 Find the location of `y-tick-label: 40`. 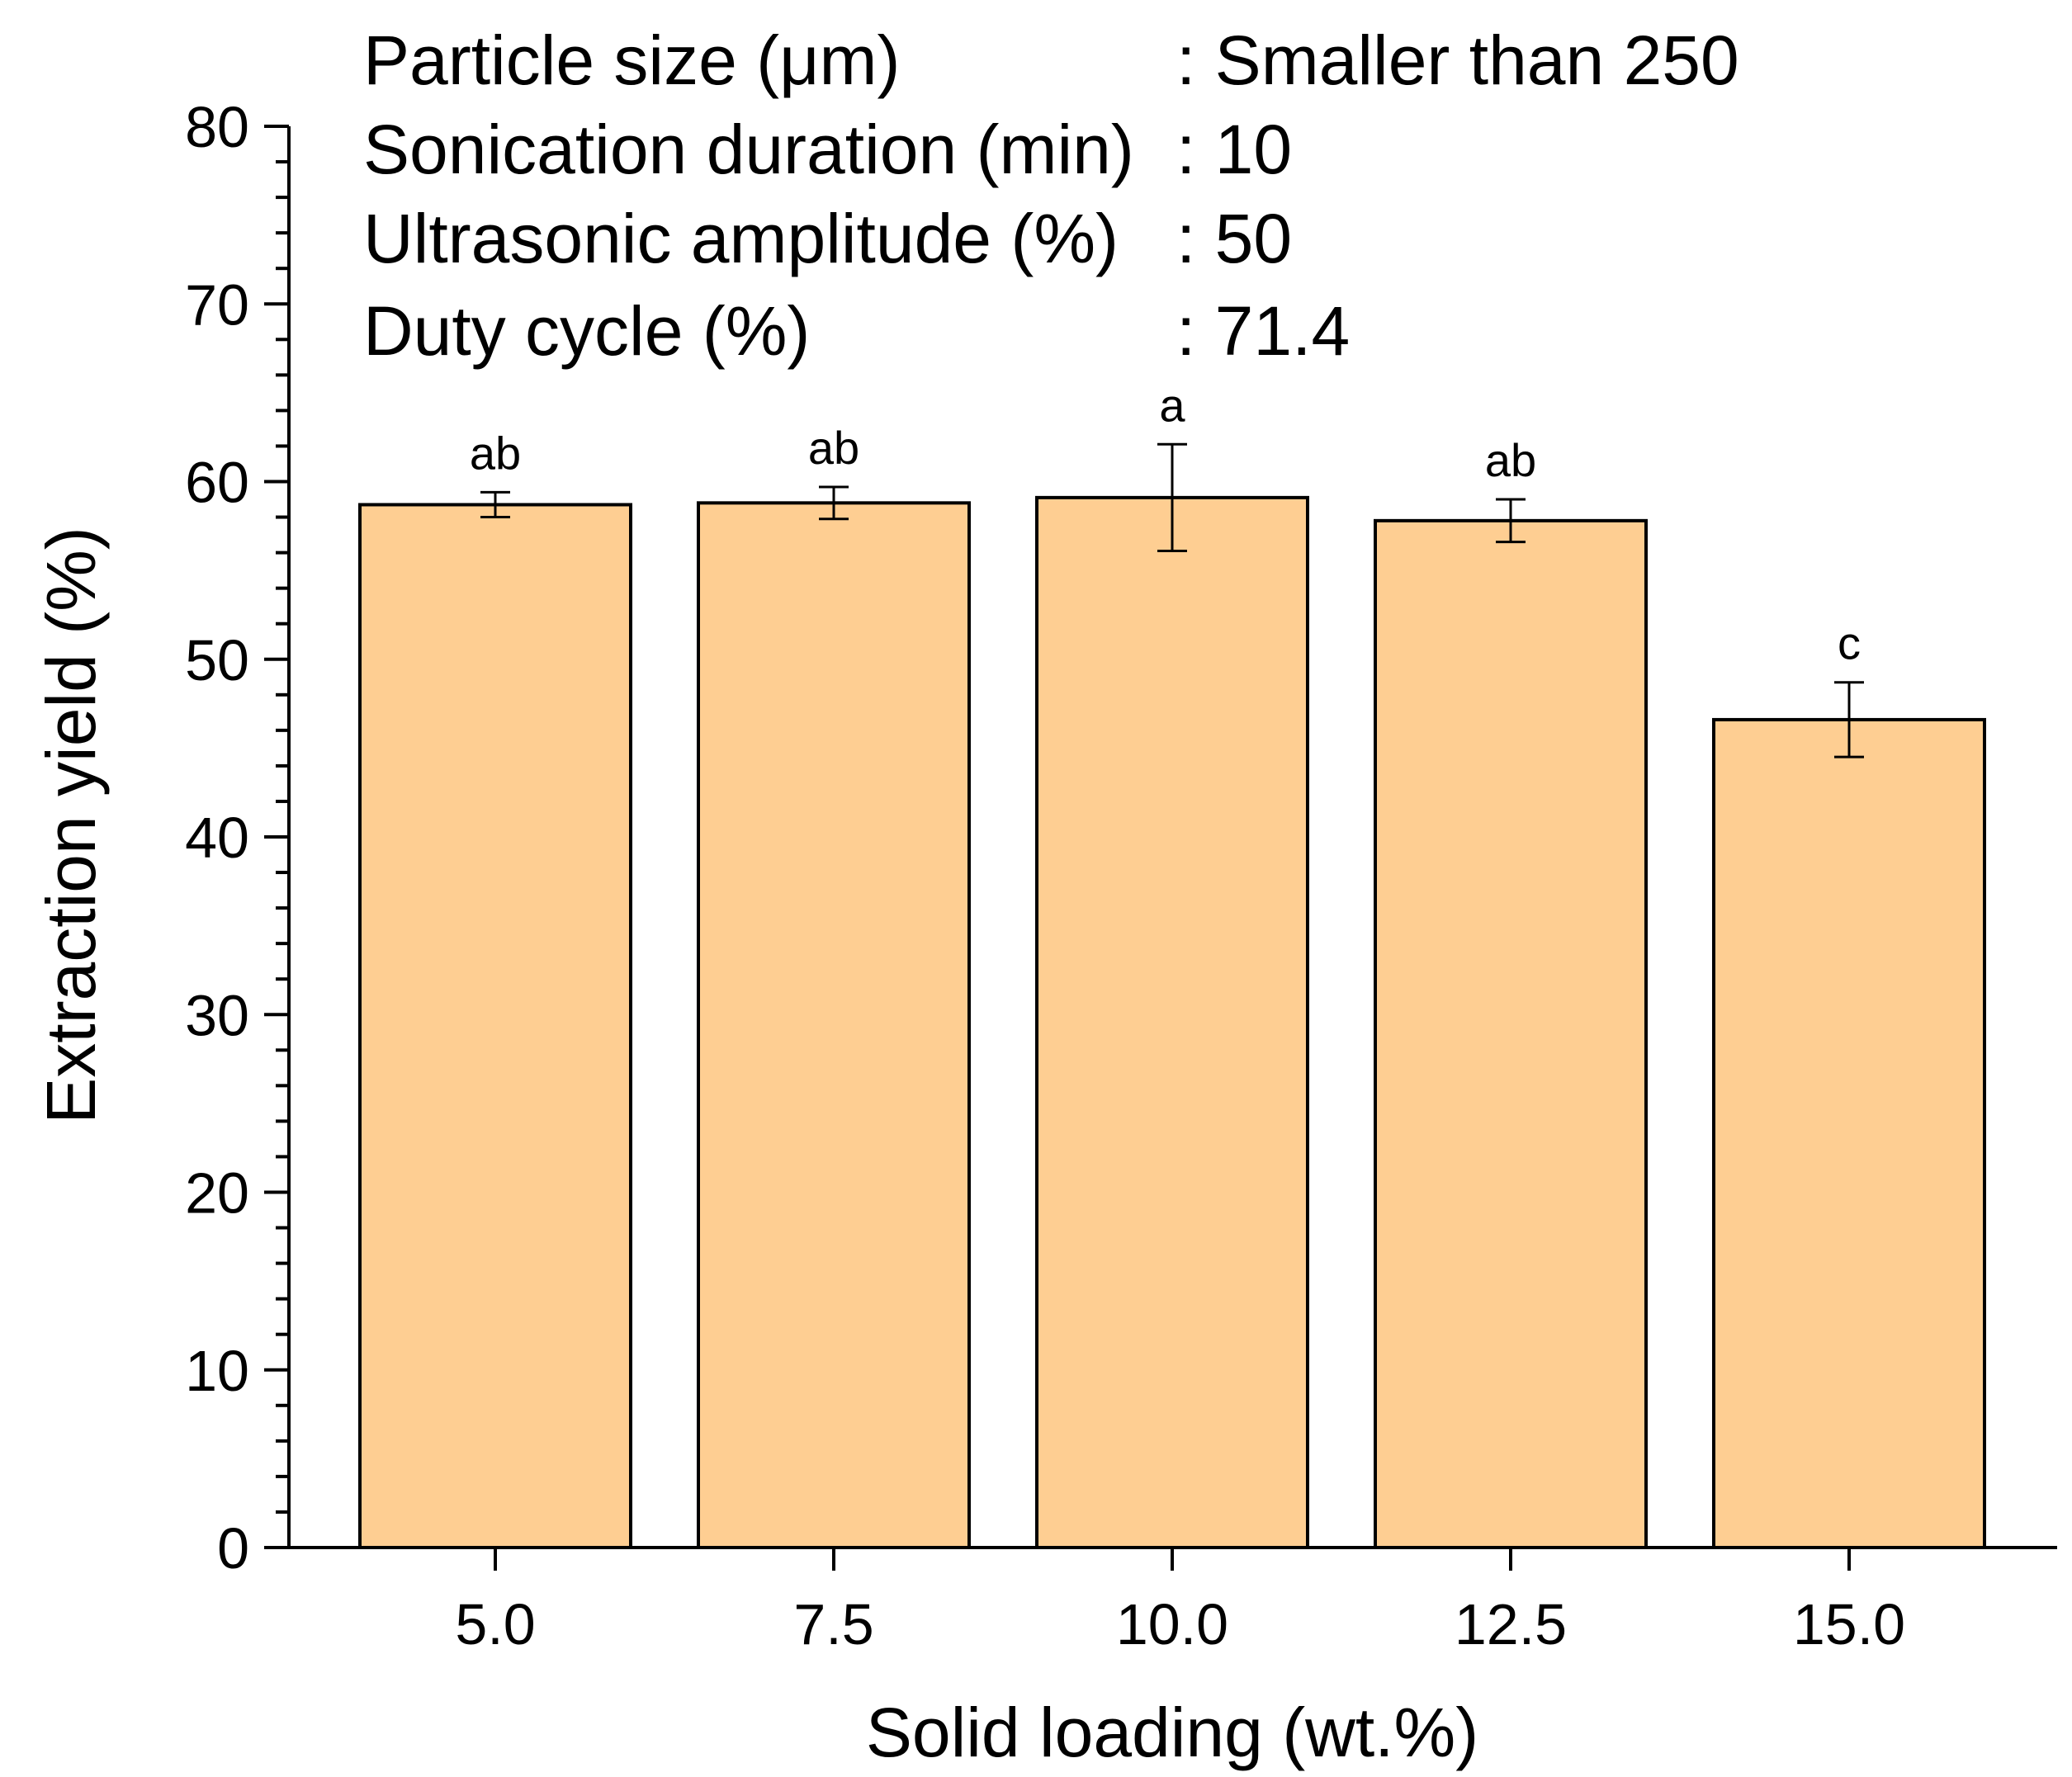

y-tick-label: 40 is located at coordinates (217, 838).